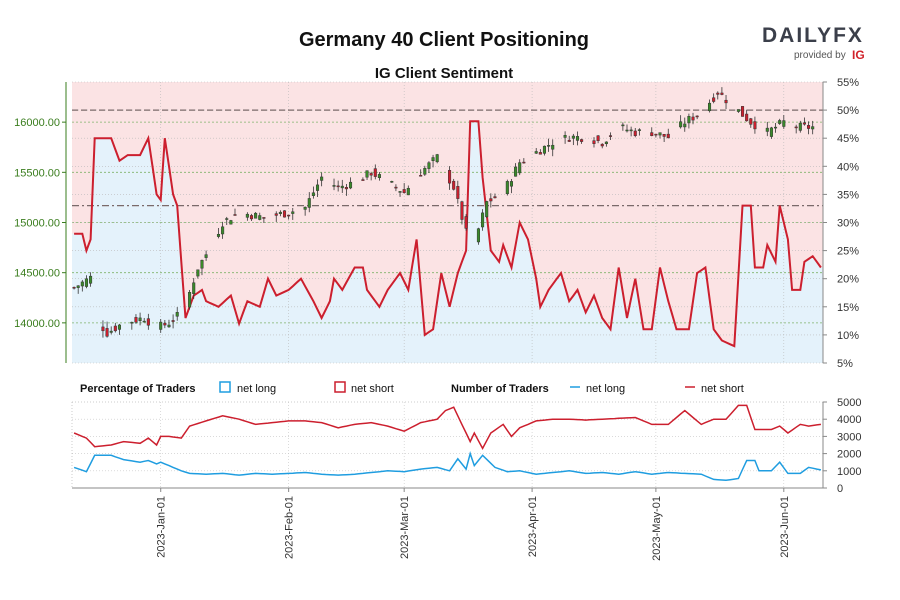 This screenshot has height=600, width=900. Describe the element at coordinates (444, 73) in the screenshot. I see `chart-subtitle: IG Client Sentiment` at that location.